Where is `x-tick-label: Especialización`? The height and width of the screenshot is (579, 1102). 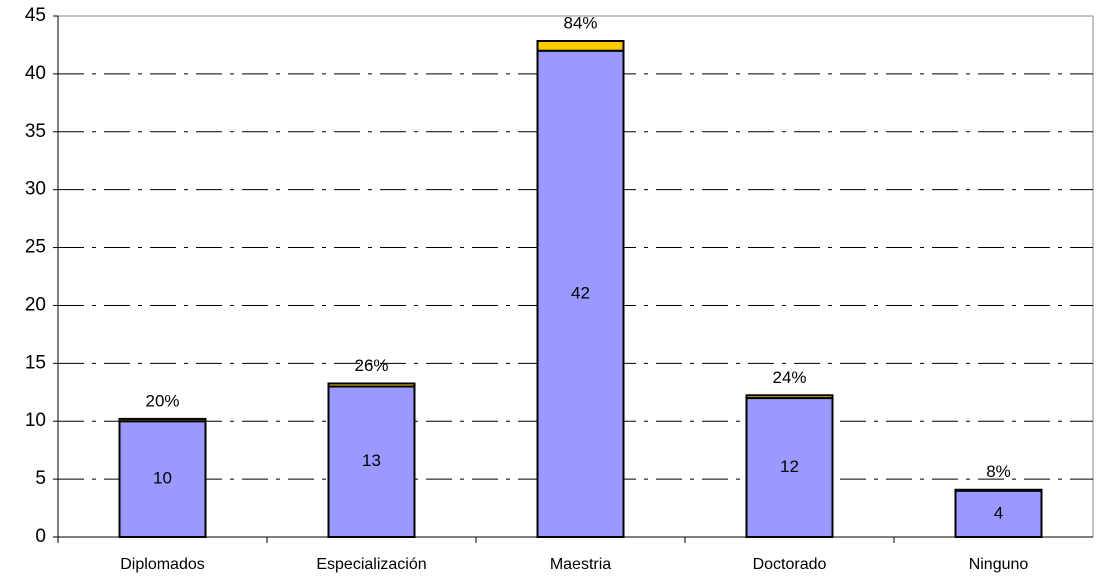 x-tick-label: Especialización is located at coordinates (371, 564).